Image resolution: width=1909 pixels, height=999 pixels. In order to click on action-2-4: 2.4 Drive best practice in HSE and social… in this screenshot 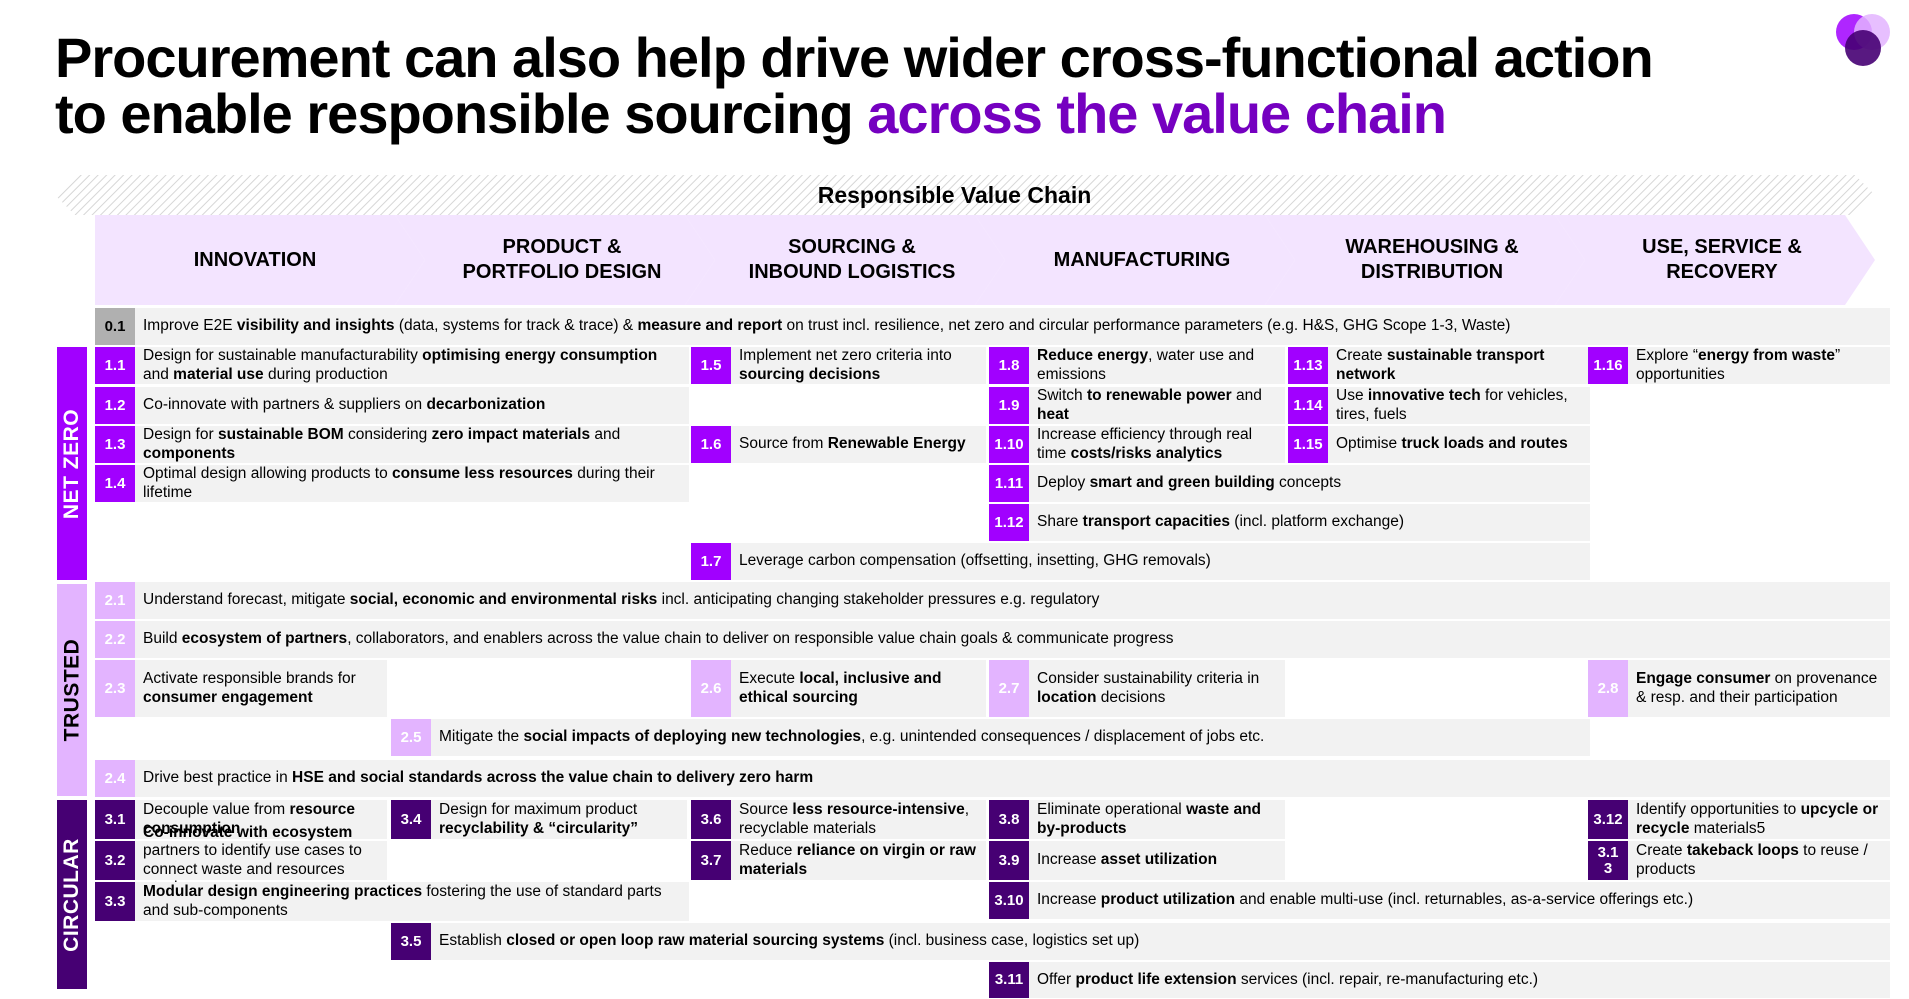, I will do `click(992, 778)`.